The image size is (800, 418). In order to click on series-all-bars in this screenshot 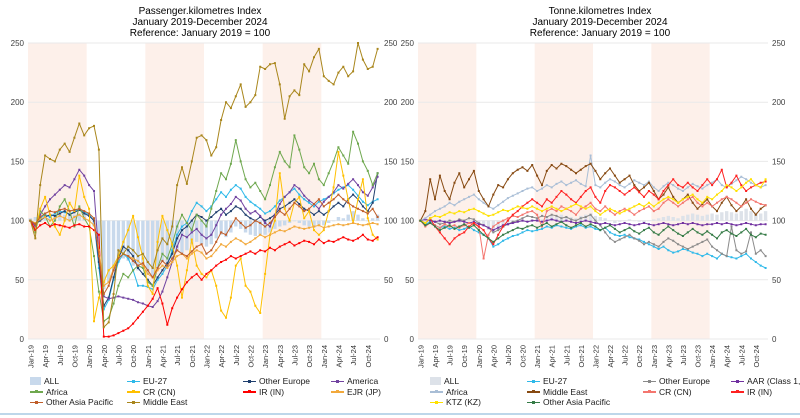, I will do `click(593, 220)`.